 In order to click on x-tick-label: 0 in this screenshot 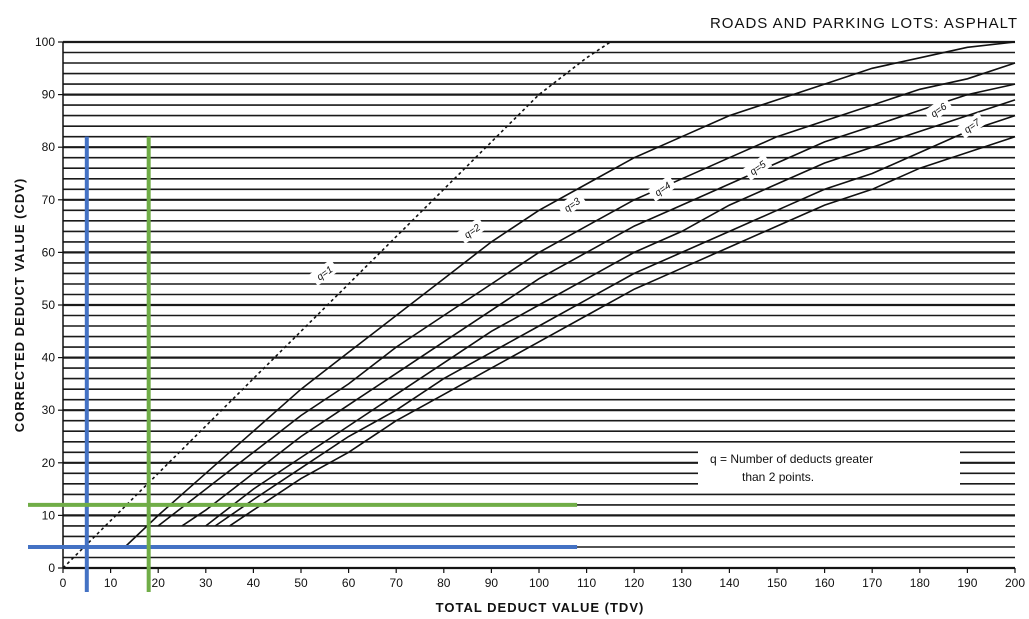, I will do `click(63, 583)`.